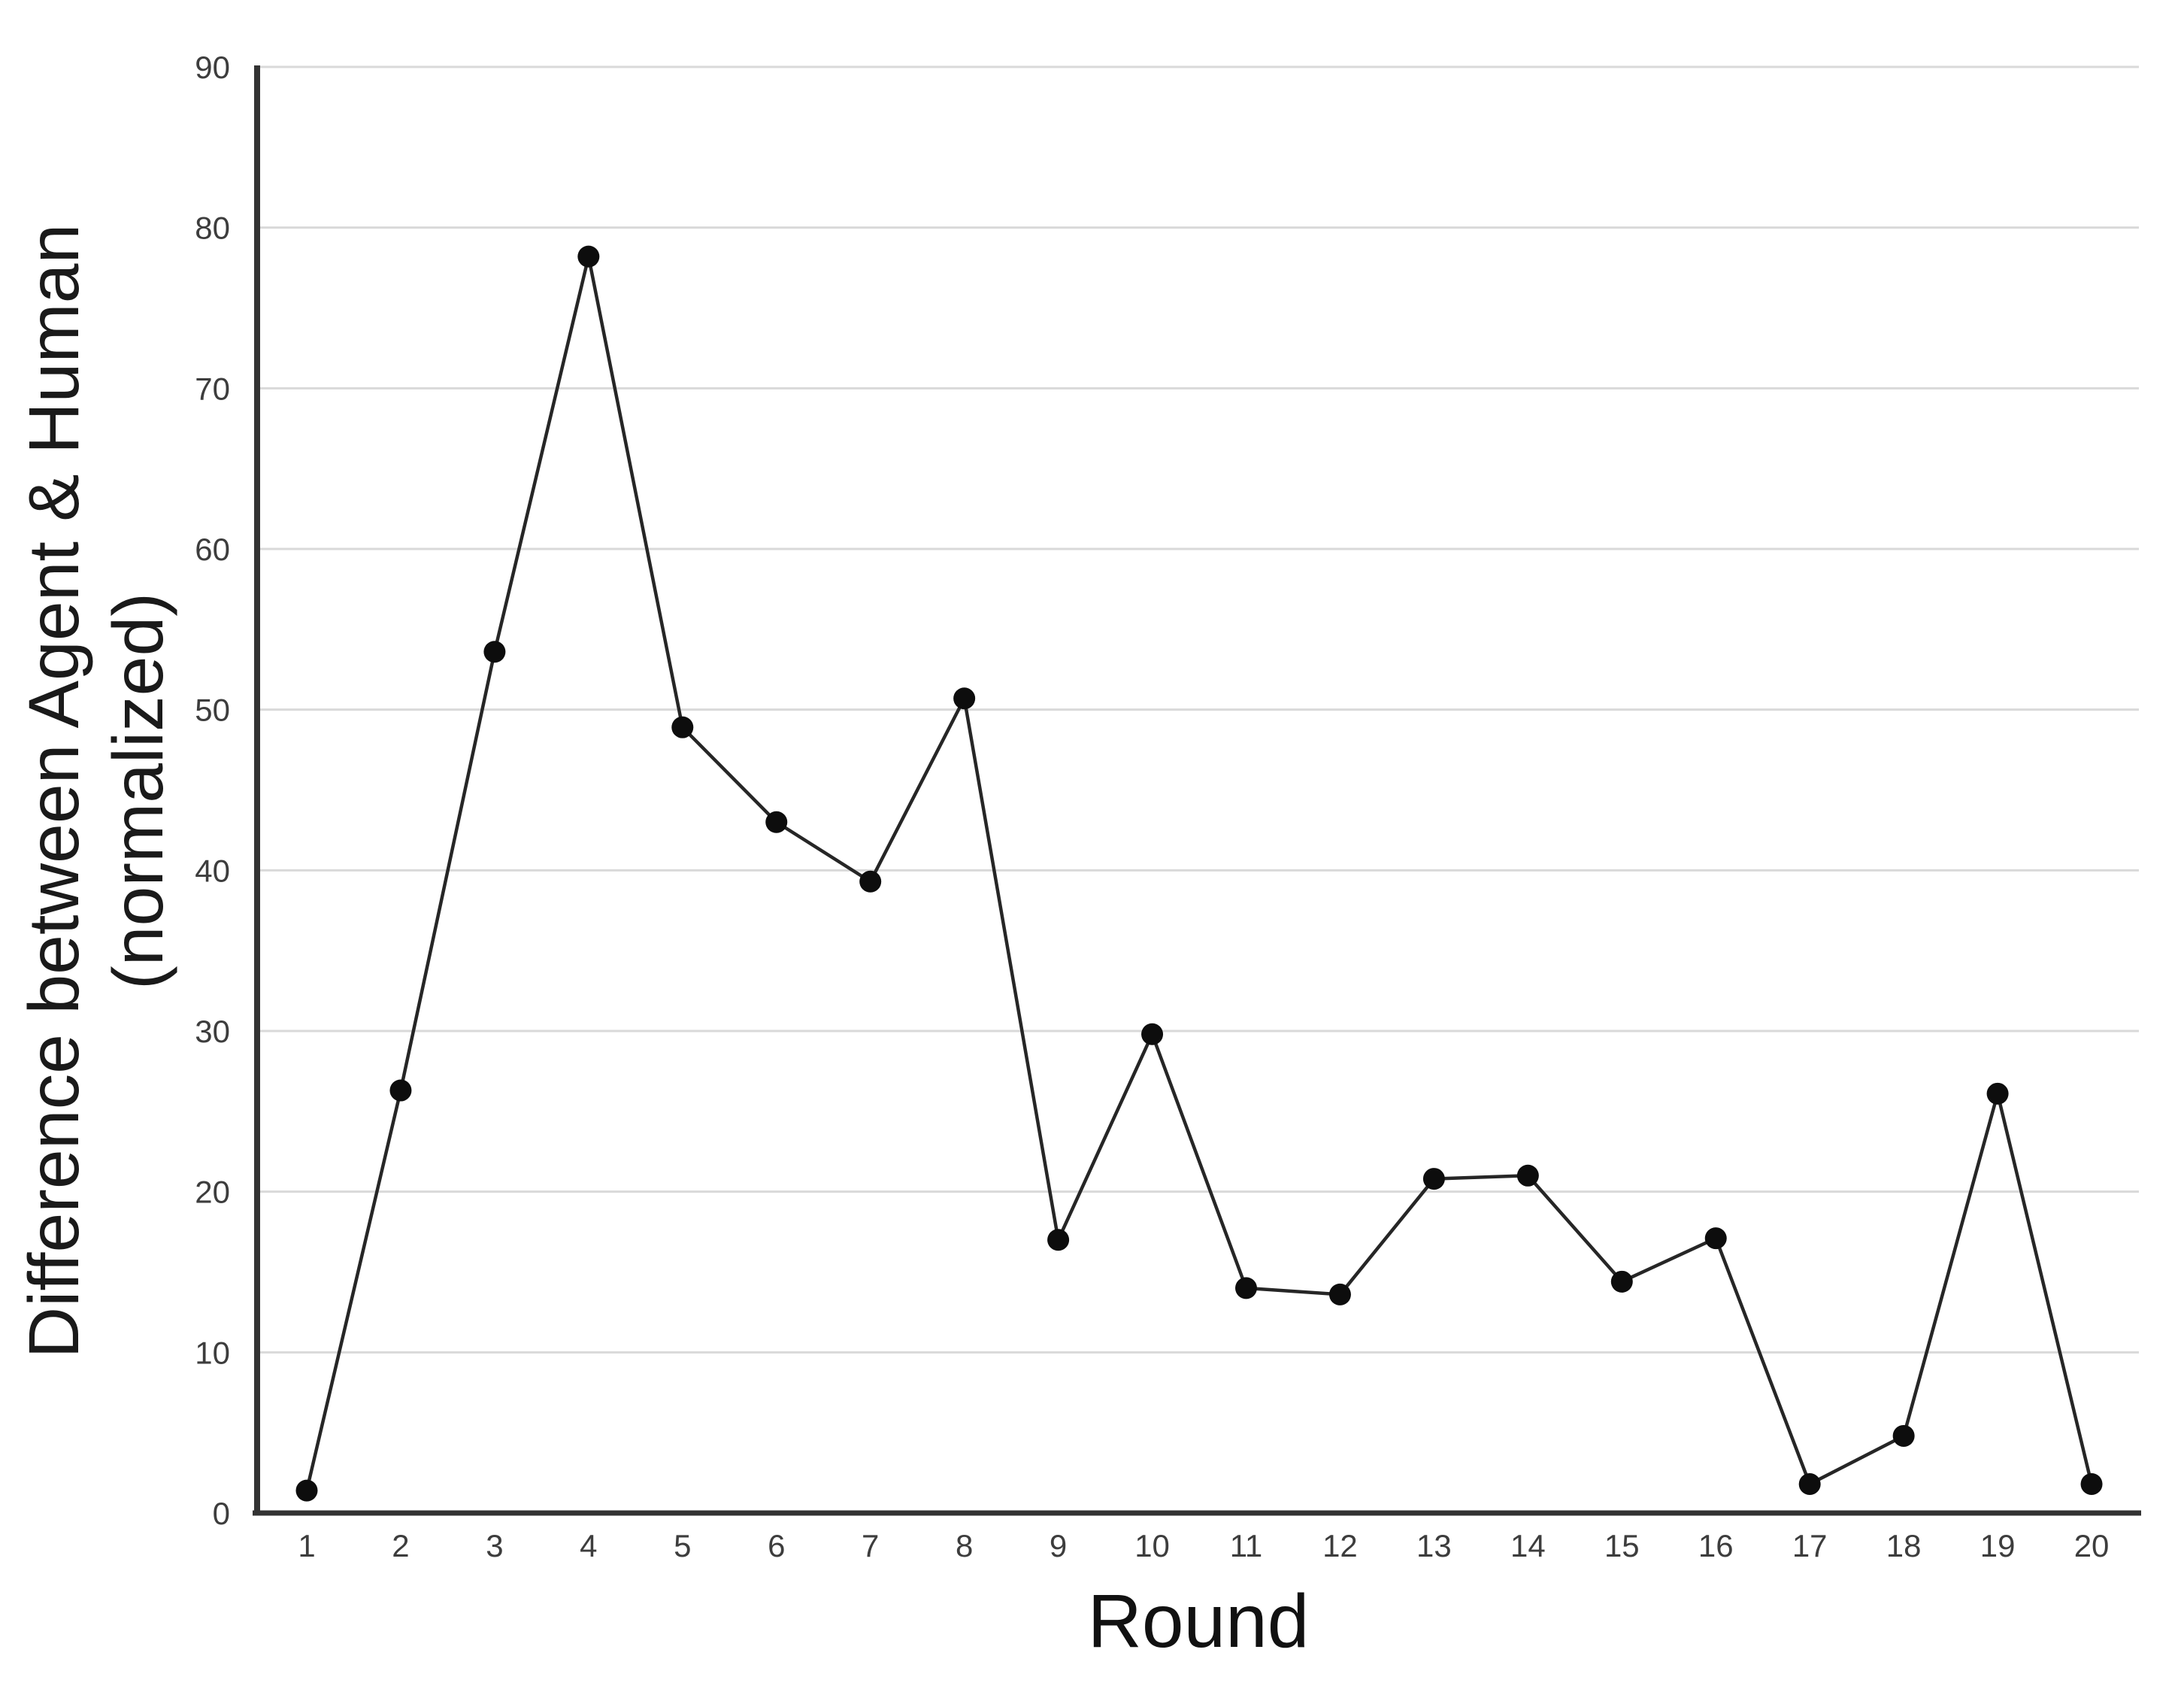  What do you see at coordinates (870, 1545) in the screenshot?
I see `x-tick-label: 7` at bounding box center [870, 1545].